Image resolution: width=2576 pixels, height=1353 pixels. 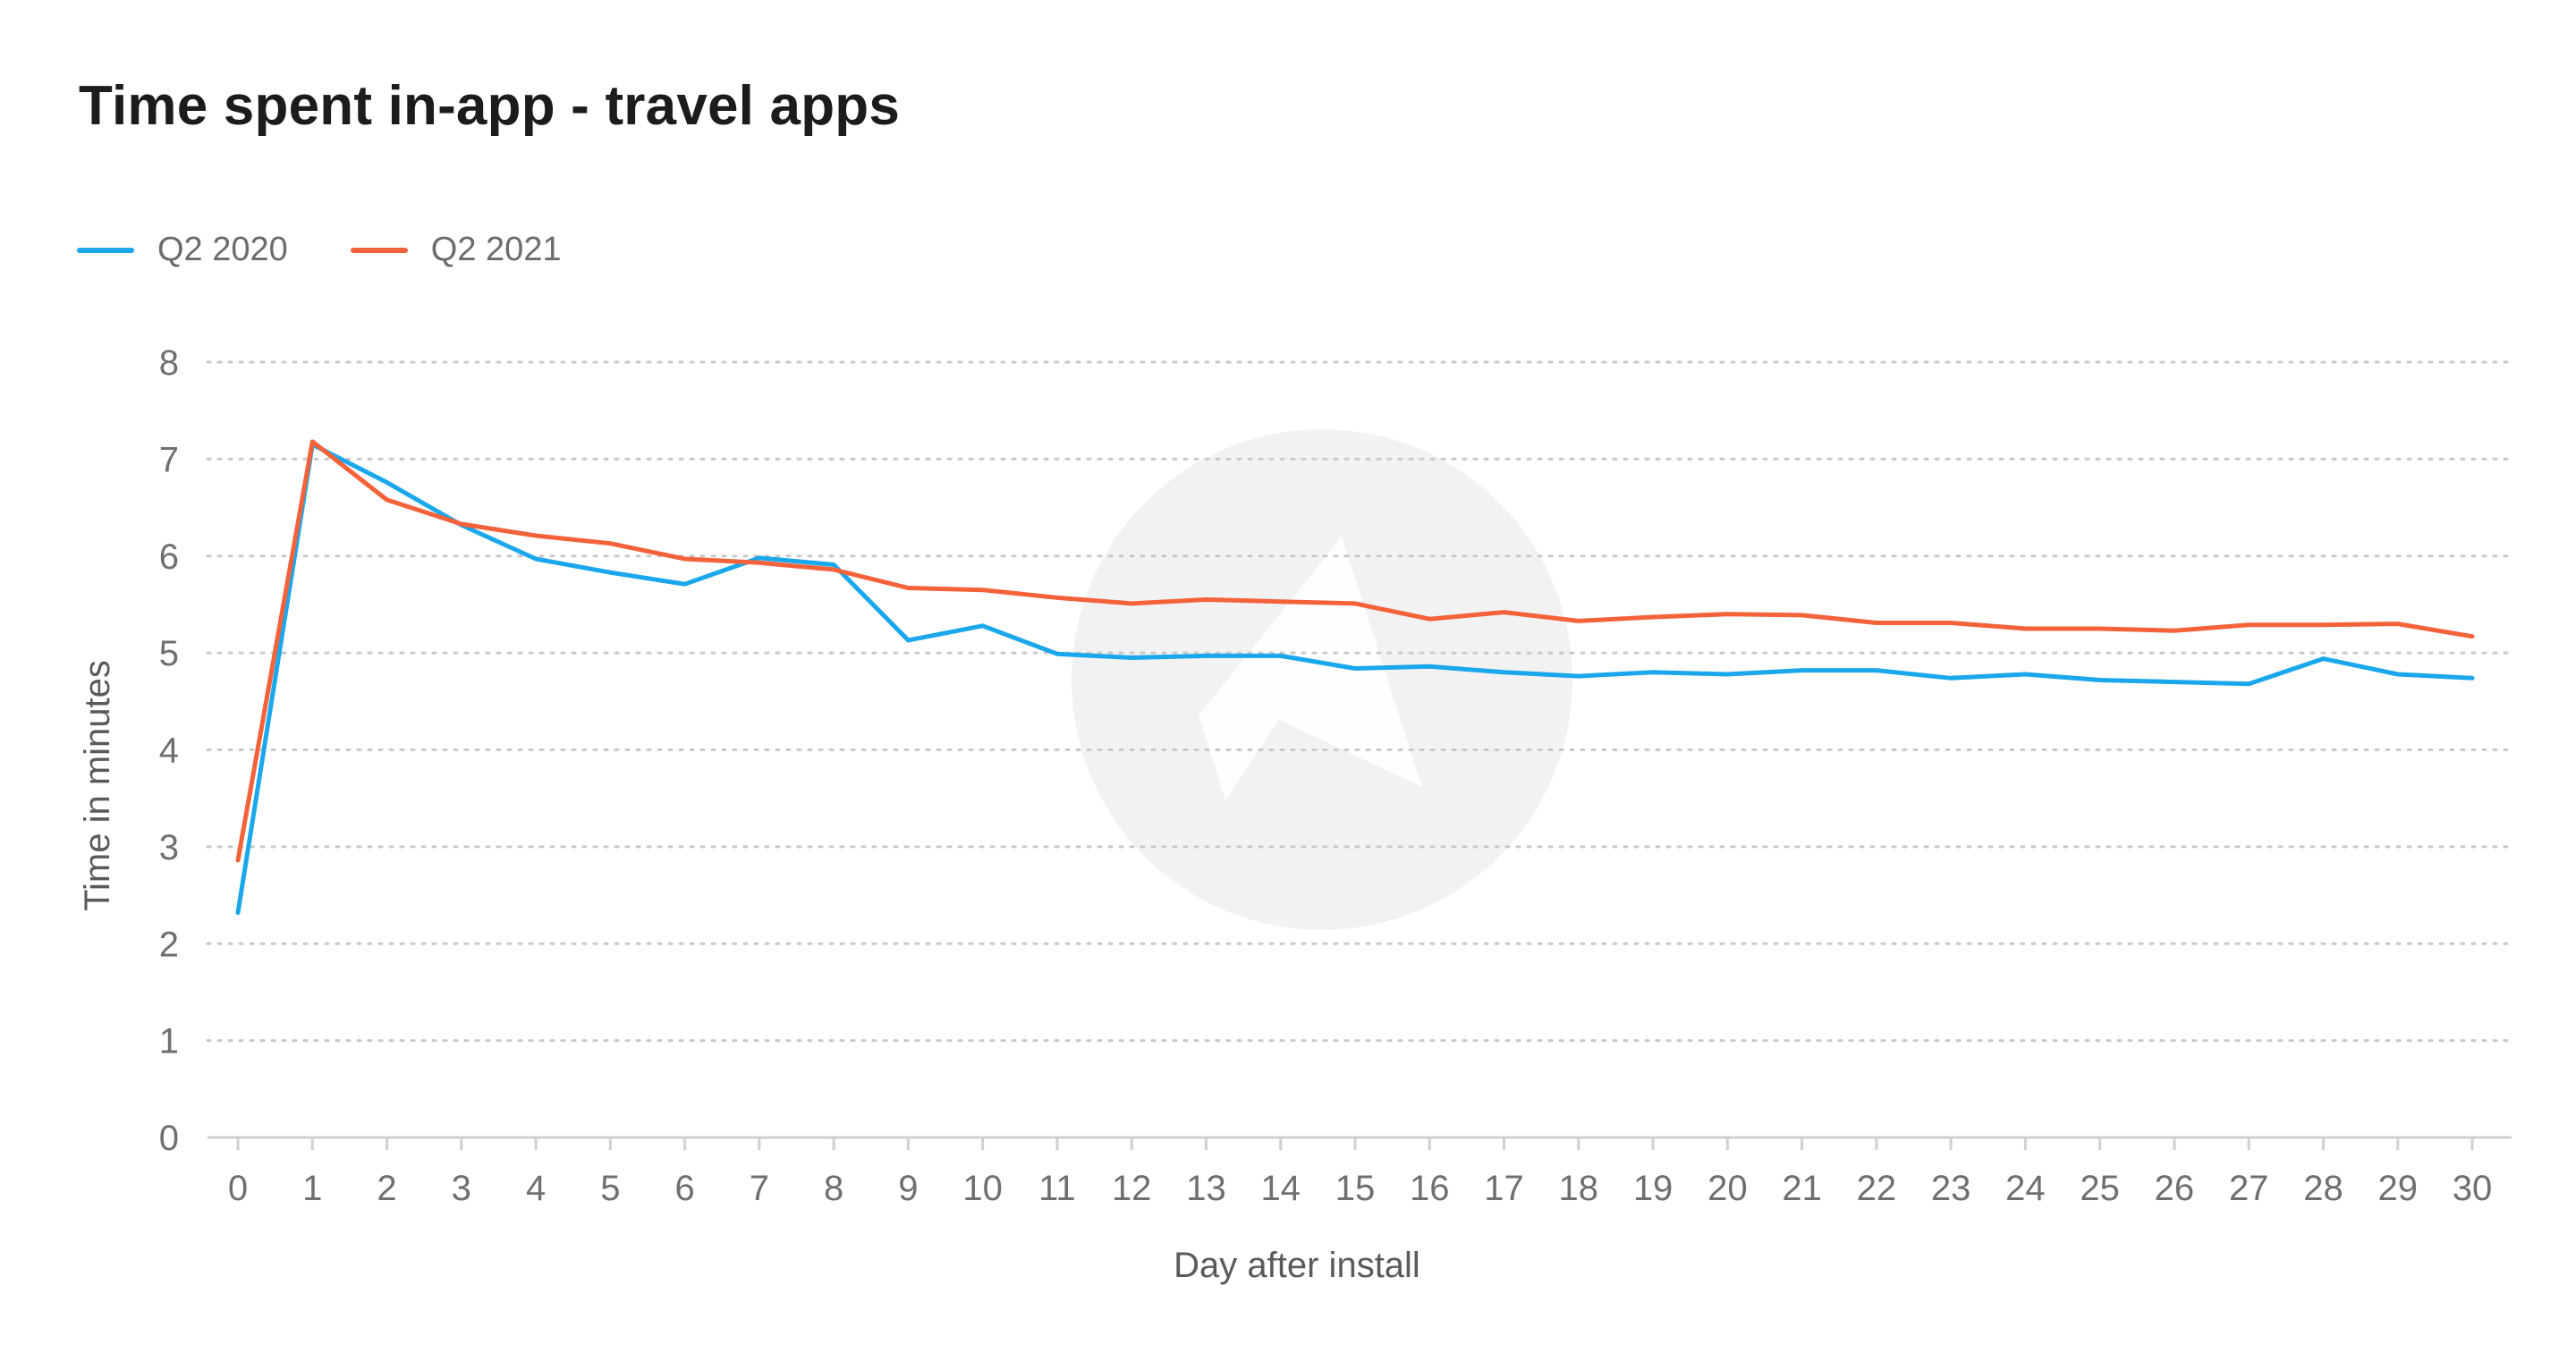 I want to click on x-tick-label: 15, so click(x=1355, y=1188).